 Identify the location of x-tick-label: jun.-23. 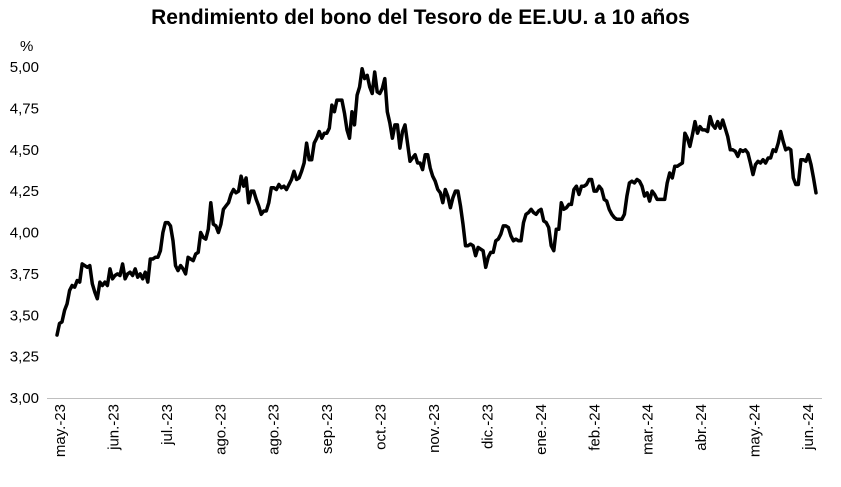
(113, 427).